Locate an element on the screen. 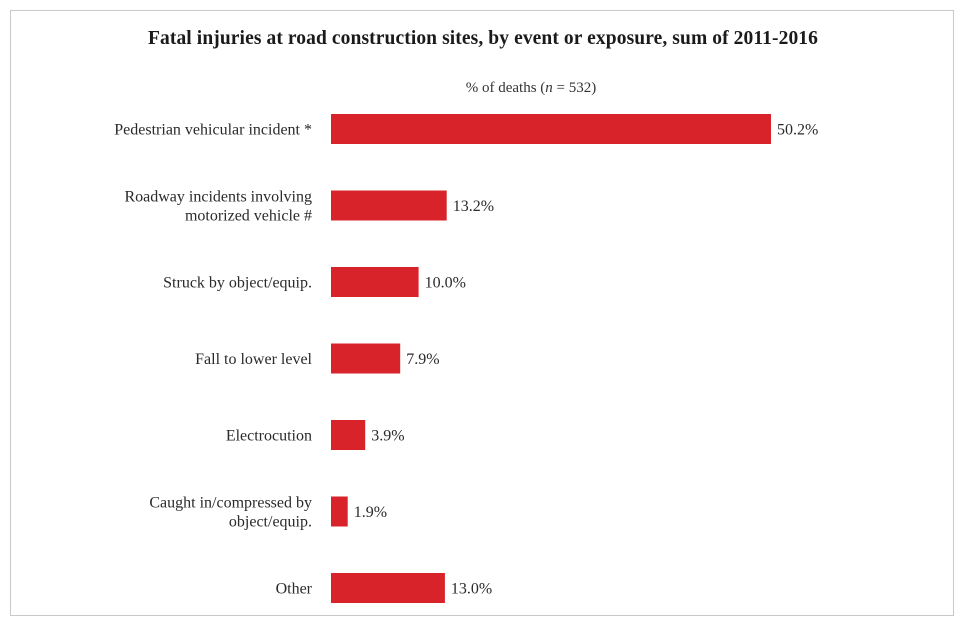 The image size is (966, 623). value-label-6: 13.0% is located at coordinates (471, 589).